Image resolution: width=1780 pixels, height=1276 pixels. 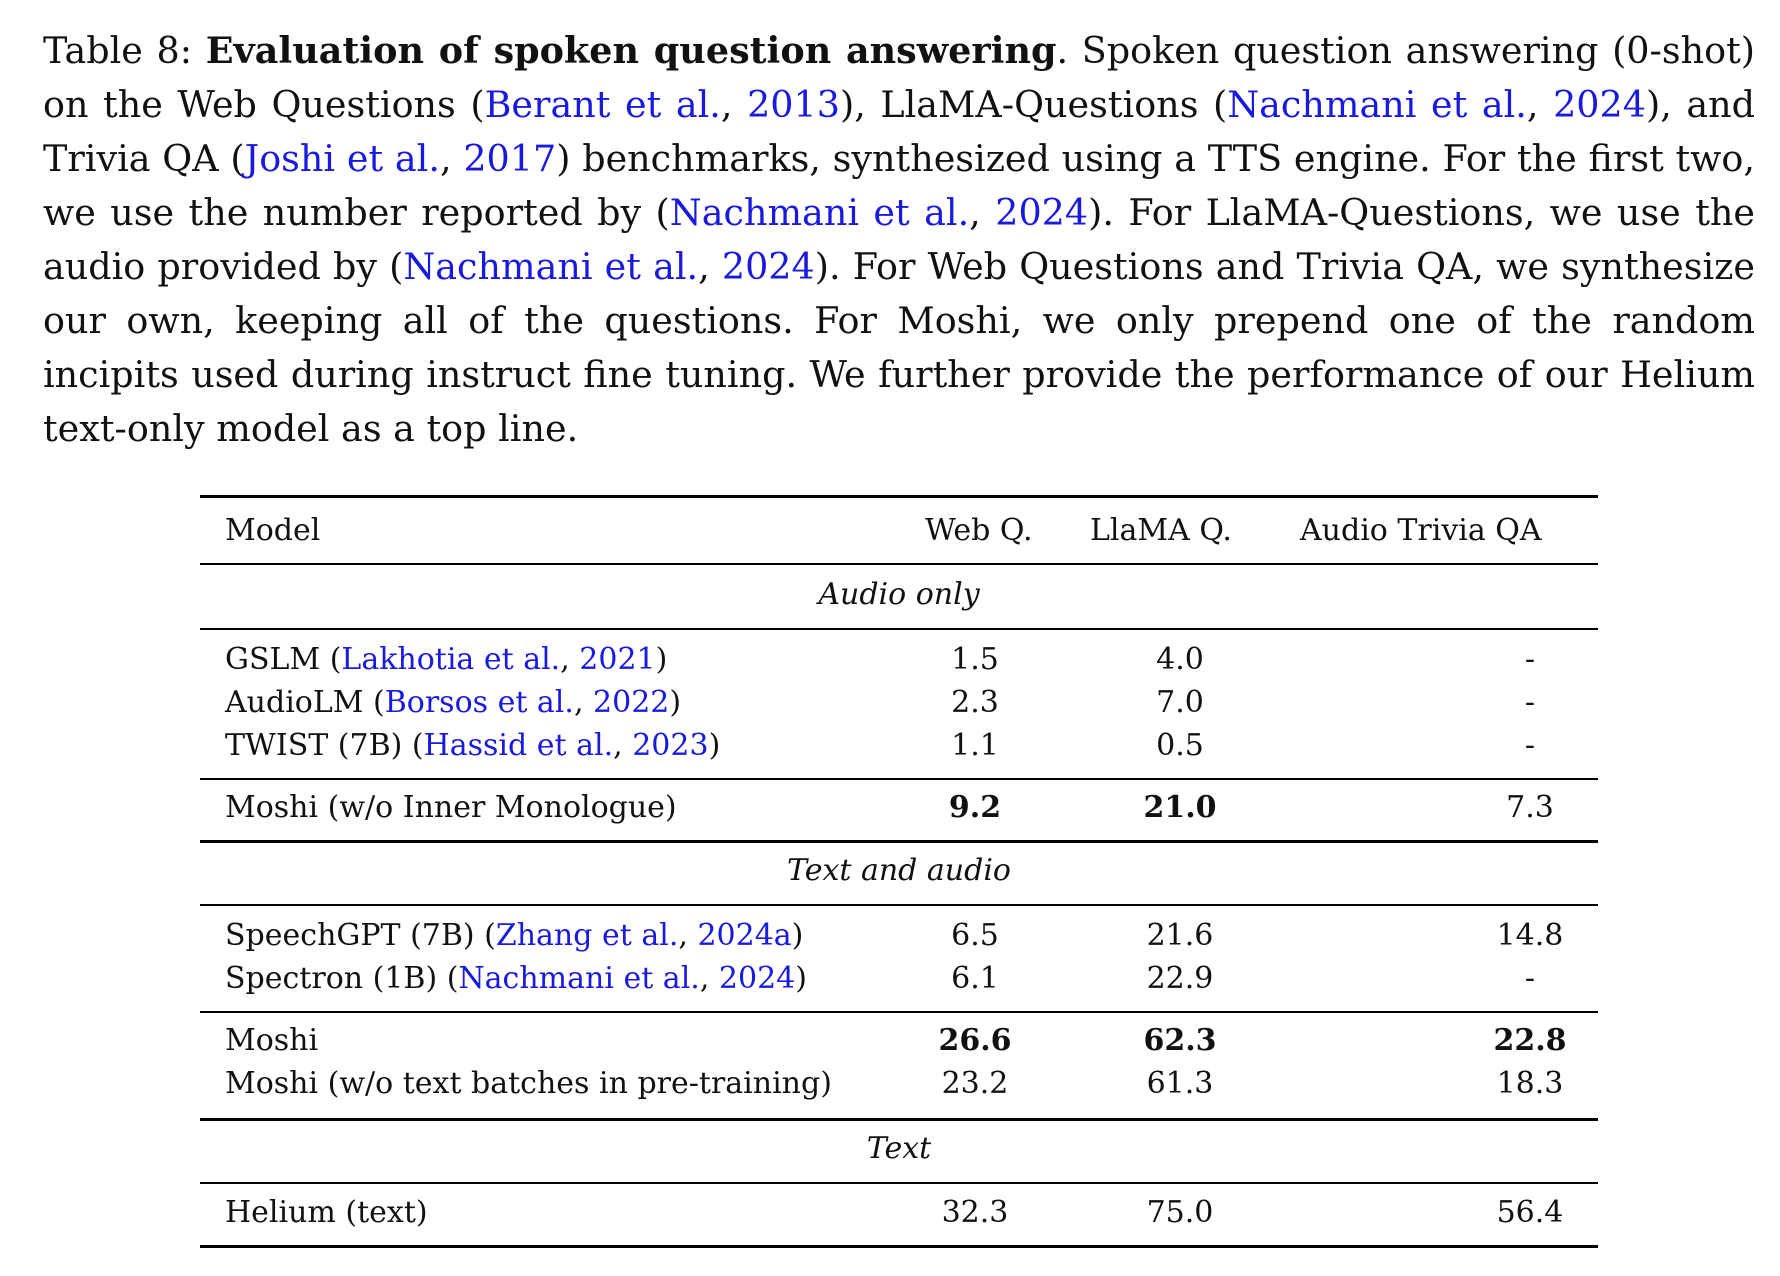 What do you see at coordinates (1180, 978) in the screenshot?
I see `llamaq-cell: 22.9` at bounding box center [1180, 978].